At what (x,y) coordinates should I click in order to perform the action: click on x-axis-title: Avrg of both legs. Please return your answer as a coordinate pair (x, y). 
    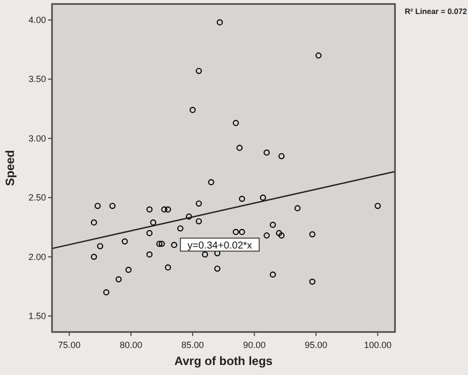
    Looking at the image, I should click on (223, 361).